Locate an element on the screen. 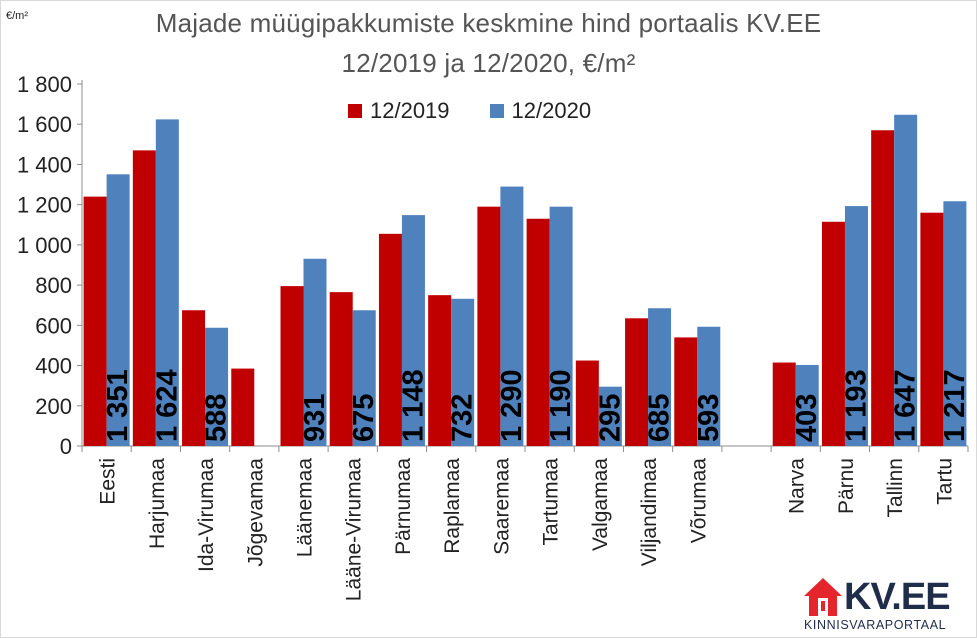 The image size is (977, 638). x-tick-label: Tartu is located at coordinates (944, 481).